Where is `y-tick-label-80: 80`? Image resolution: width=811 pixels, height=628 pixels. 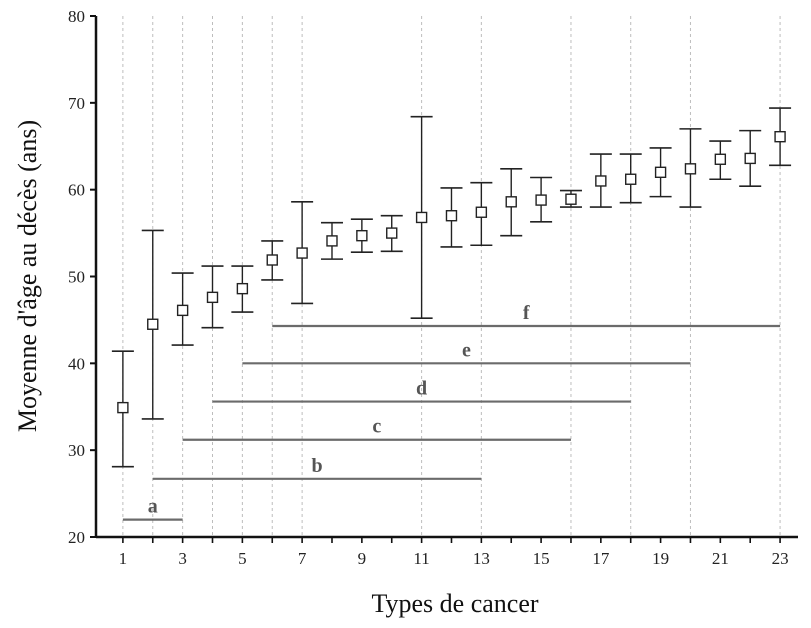
y-tick-label-80: 80 is located at coordinates (76, 16).